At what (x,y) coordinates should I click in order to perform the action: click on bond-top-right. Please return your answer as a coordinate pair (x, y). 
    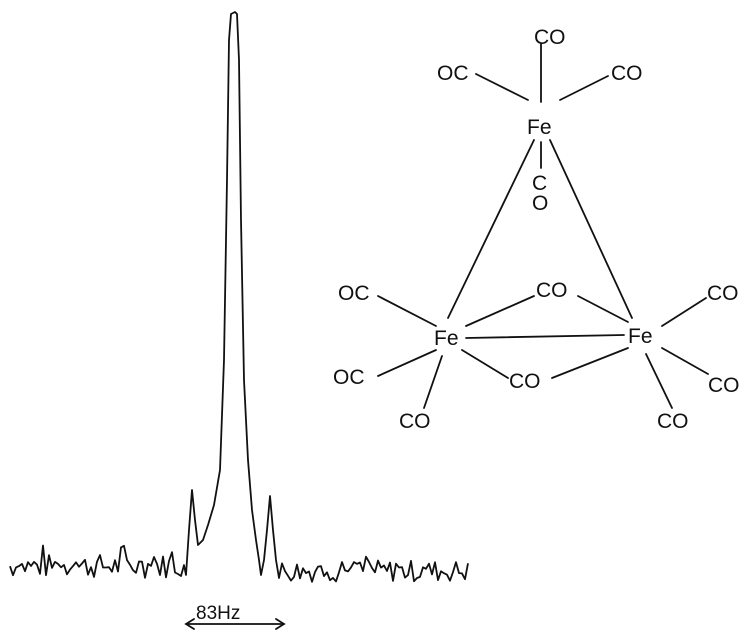
    Looking at the image, I should click on (584, 88).